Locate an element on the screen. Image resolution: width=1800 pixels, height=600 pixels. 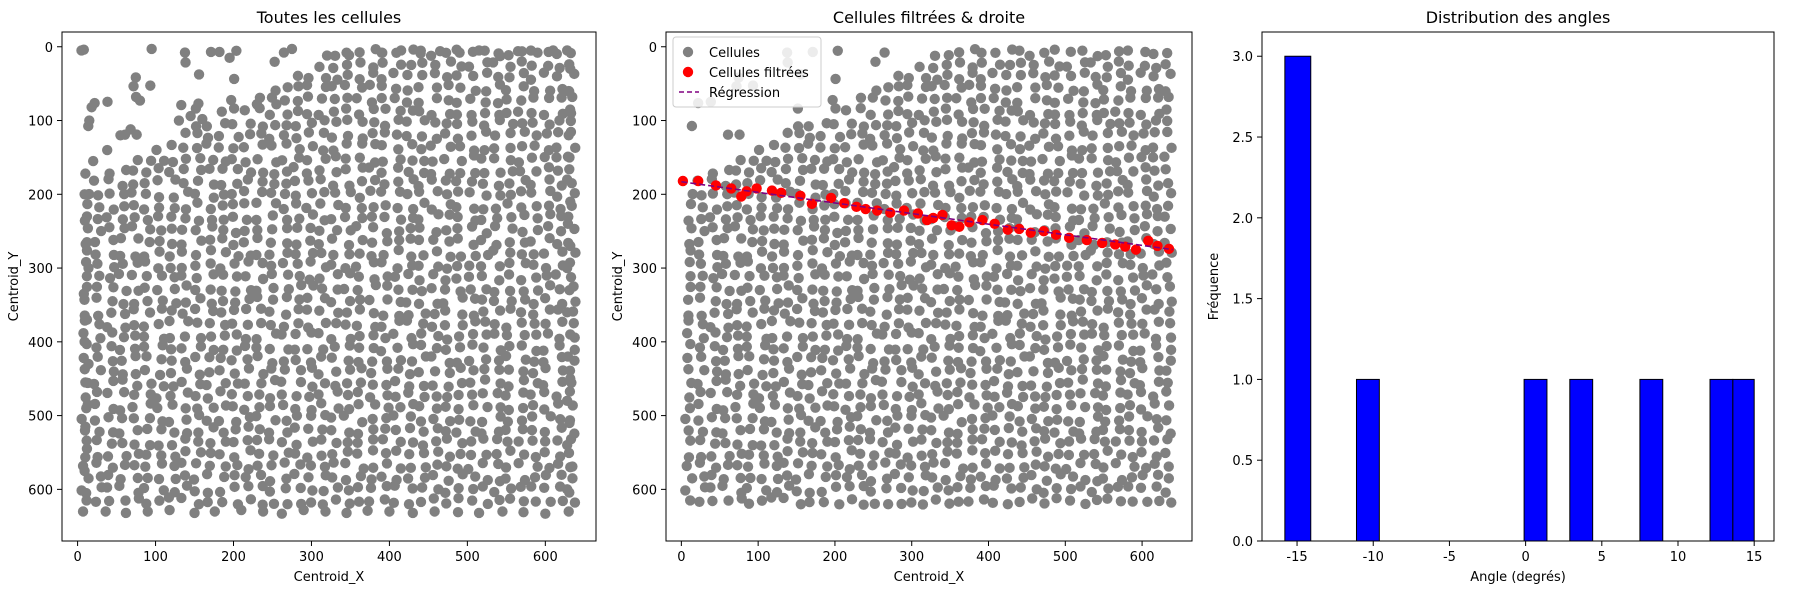
x-tick-label: 500 is located at coordinates (1065, 557).